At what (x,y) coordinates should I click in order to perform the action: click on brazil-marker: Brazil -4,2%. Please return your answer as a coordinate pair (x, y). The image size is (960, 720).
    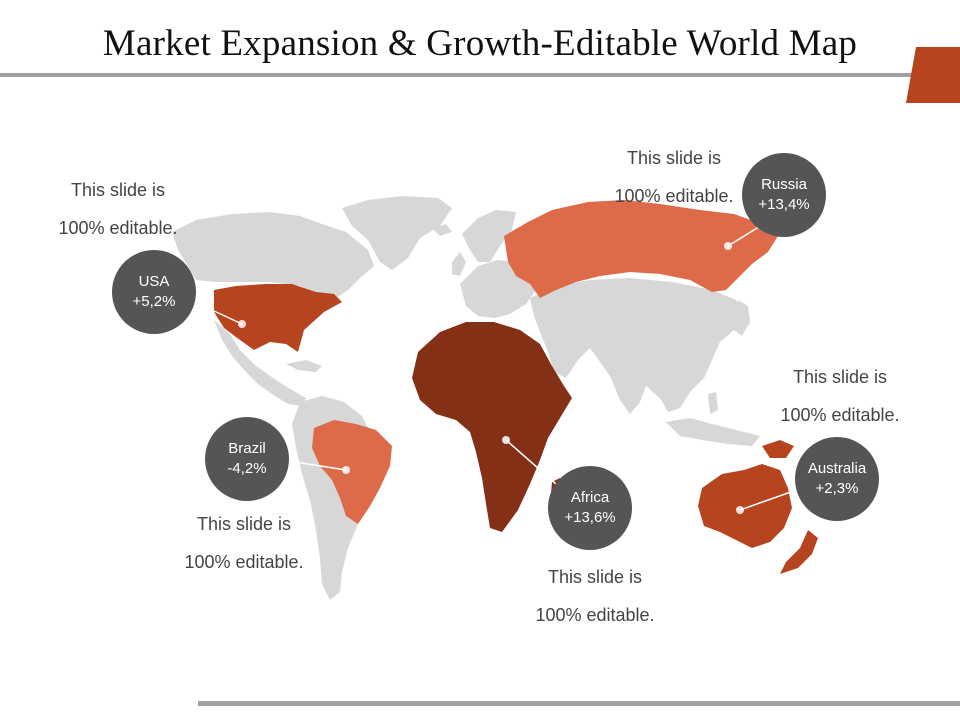
    Looking at the image, I should click on (247, 459).